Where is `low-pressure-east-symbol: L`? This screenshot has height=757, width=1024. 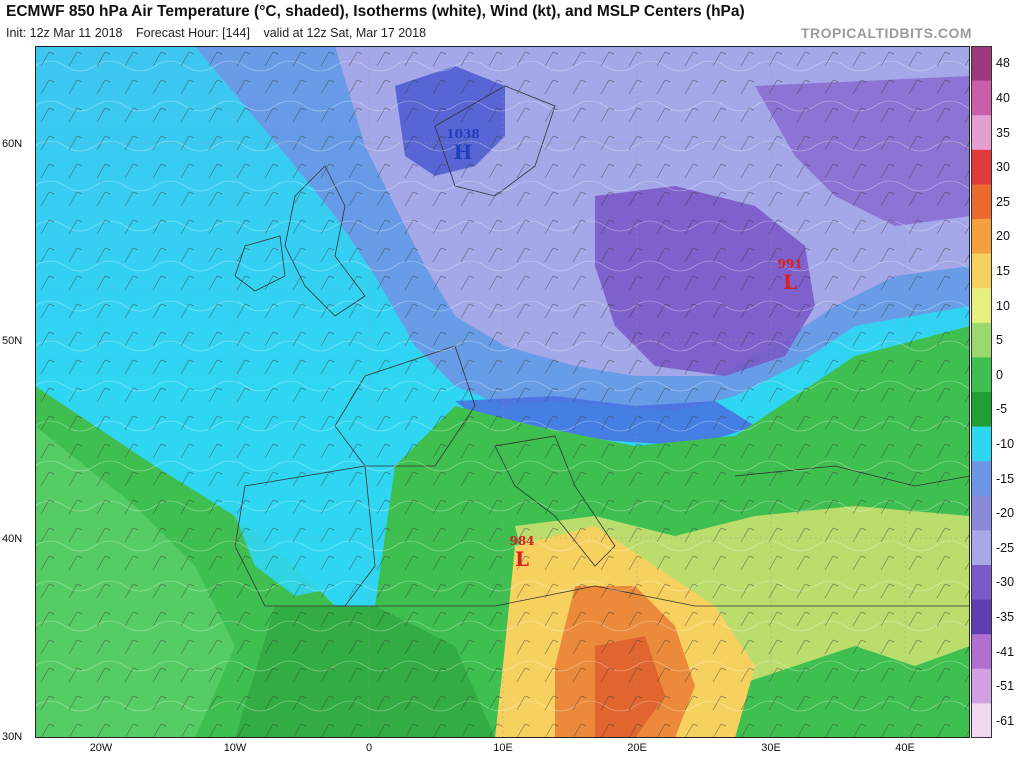
low-pressure-east-symbol: L is located at coordinates (790, 282).